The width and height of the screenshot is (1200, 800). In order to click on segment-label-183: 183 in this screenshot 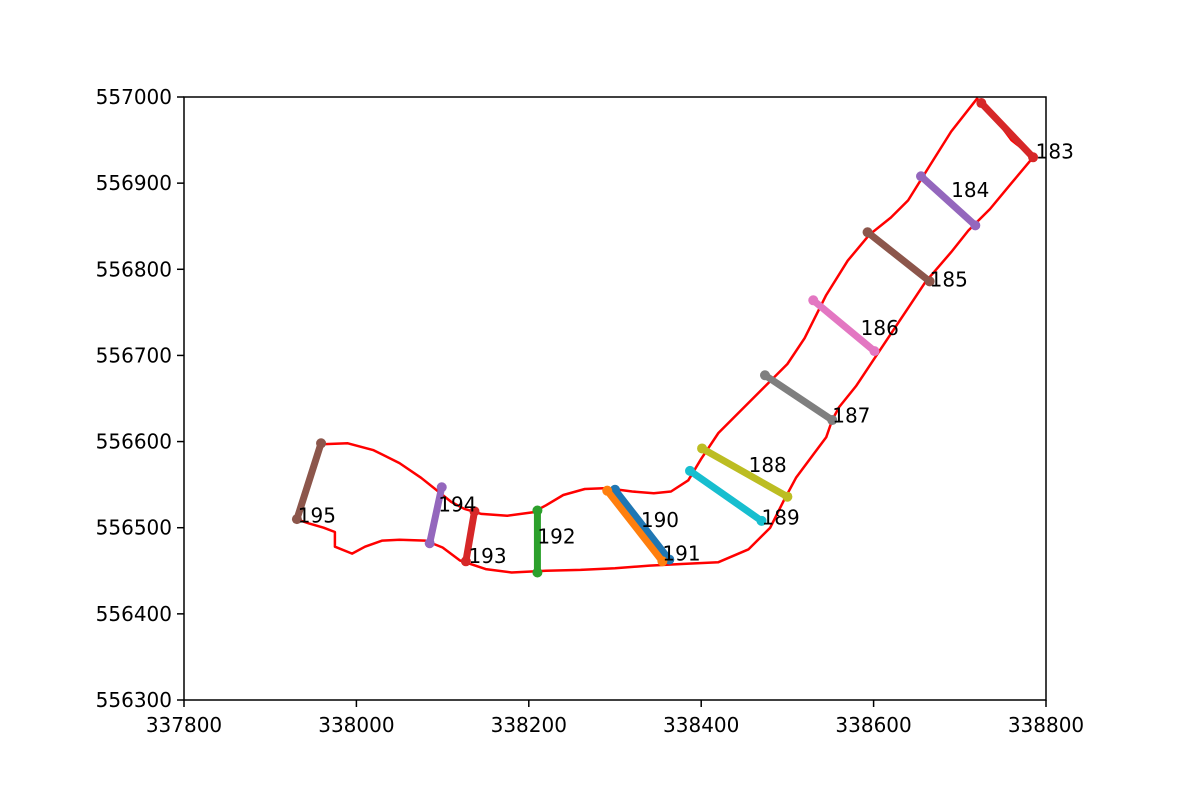, I will do `click(1055, 151)`.